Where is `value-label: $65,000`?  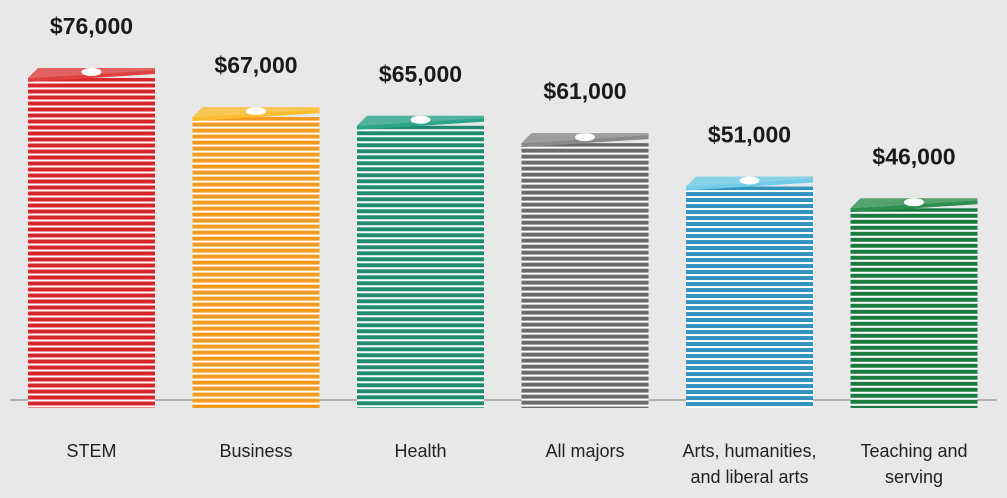 value-label: $65,000 is located at coordinates (420, 74).